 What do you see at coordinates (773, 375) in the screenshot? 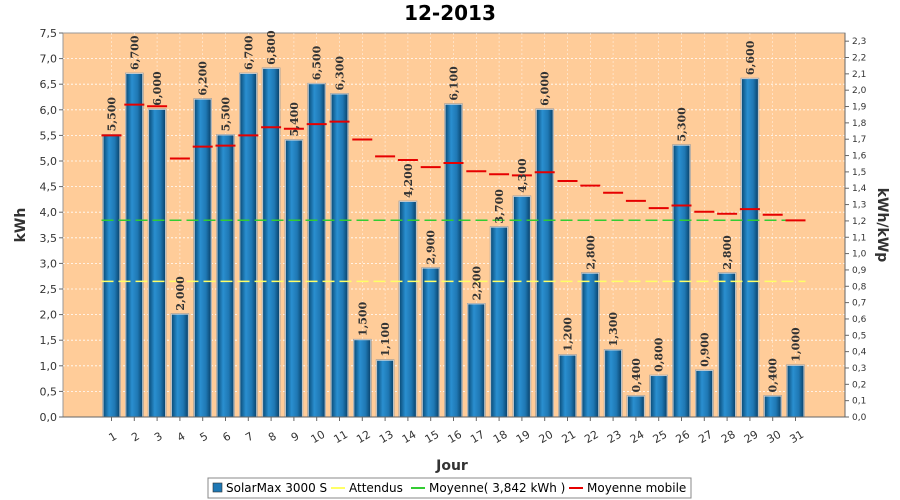
I see `data-label: 0,400` at bounding box center [773, 375].